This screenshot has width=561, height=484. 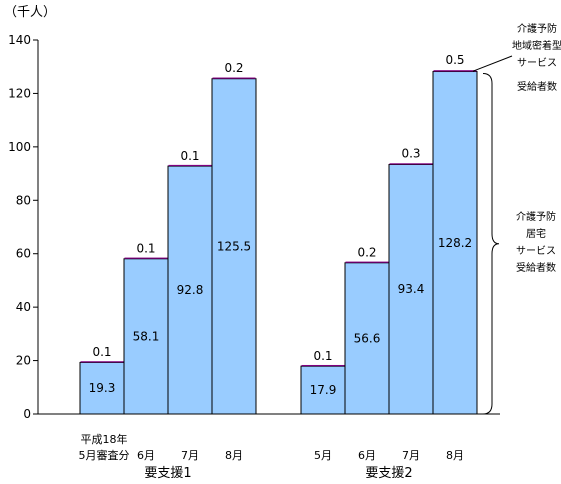 I want to click on y-tick-label: 120, so click(x=19, y=93).